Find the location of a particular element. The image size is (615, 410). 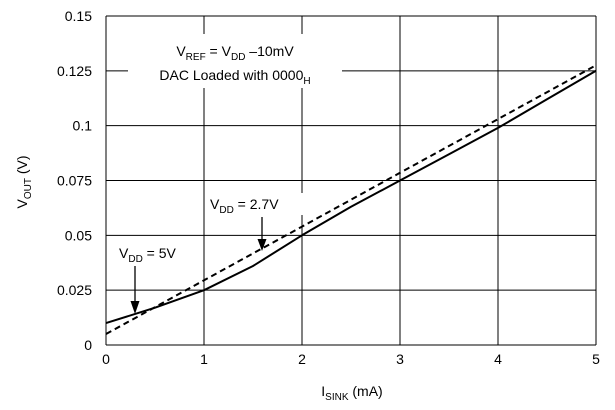

x-tick-label-1: 1 is located at coordinates (204, 359).